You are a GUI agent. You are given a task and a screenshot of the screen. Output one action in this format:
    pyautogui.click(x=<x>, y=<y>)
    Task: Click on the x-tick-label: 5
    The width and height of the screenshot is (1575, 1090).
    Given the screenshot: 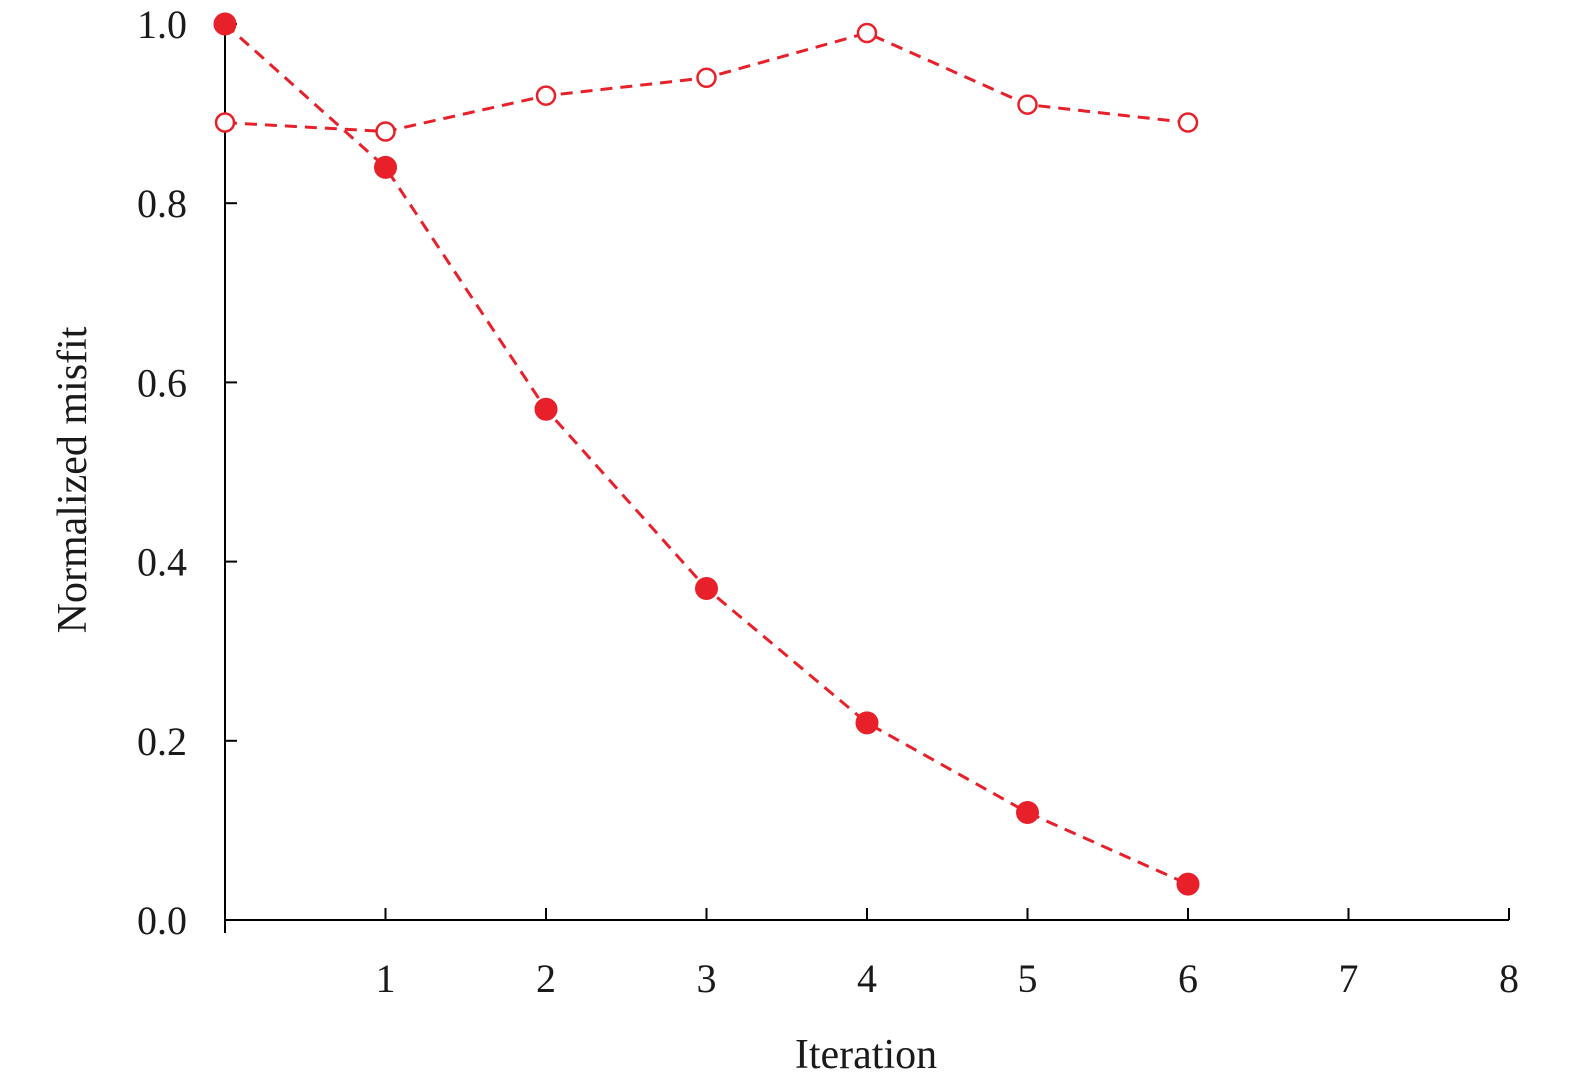 What is the action you would take?
    pyautogui.click(x=1028, y=978)
    